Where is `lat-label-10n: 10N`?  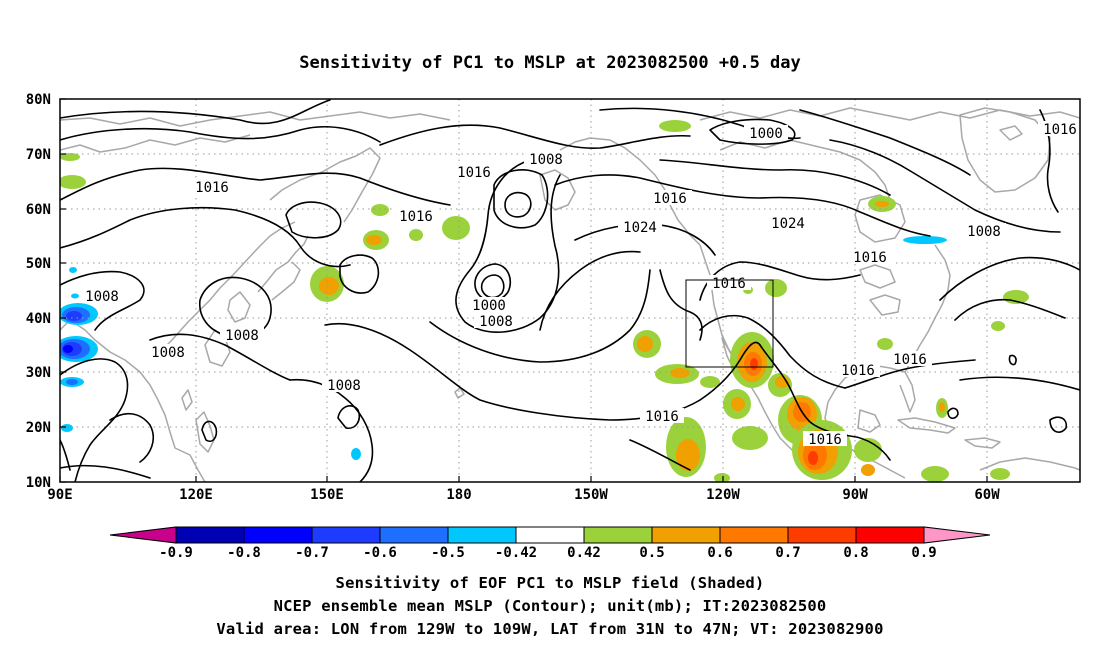 lat-label-10n: 10N is located at coordinates (38, 483).